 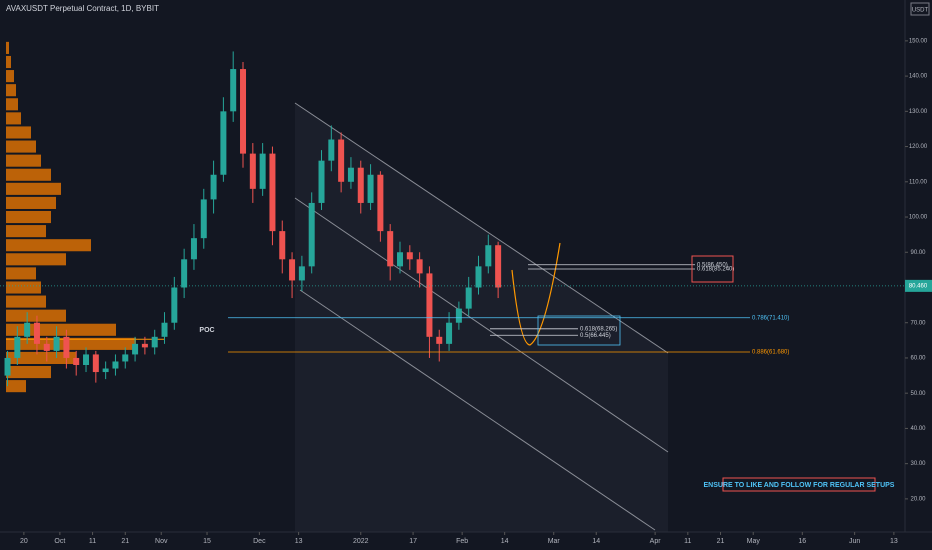 I want to click on y-tick-label: 110.00, so click(x=918, y=182).